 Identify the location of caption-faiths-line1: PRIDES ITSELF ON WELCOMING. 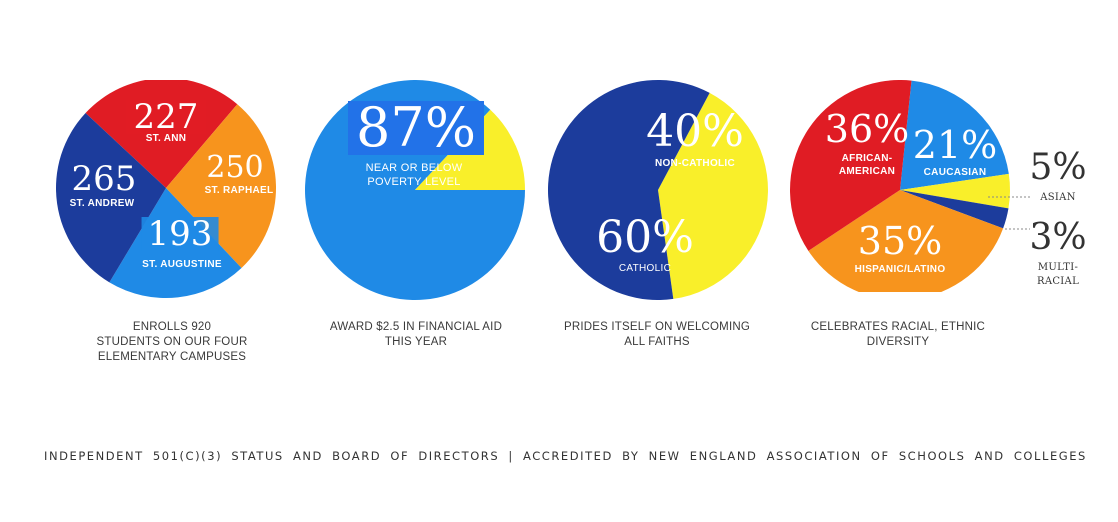
(657, 327).